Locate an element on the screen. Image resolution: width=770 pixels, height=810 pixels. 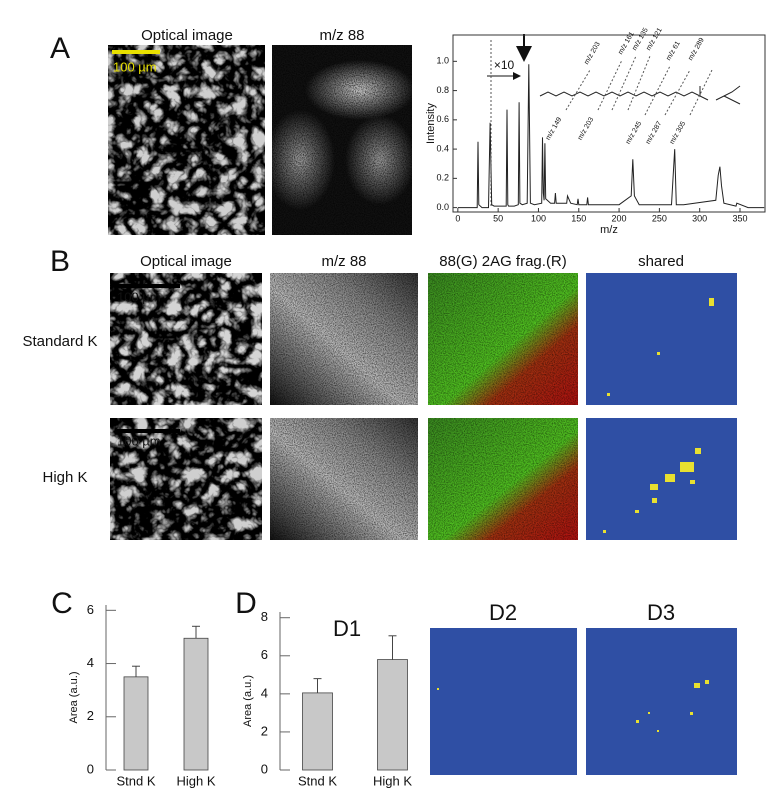
panel-label: A is located at coordinates (60, 48).